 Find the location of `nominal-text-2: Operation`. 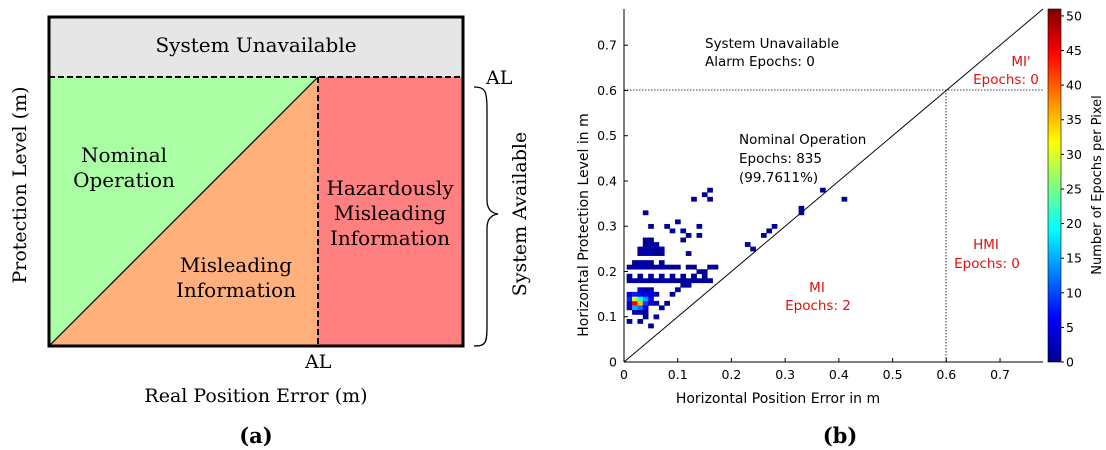

nominal-text-2: Operation is located at coordinates (124, 180).